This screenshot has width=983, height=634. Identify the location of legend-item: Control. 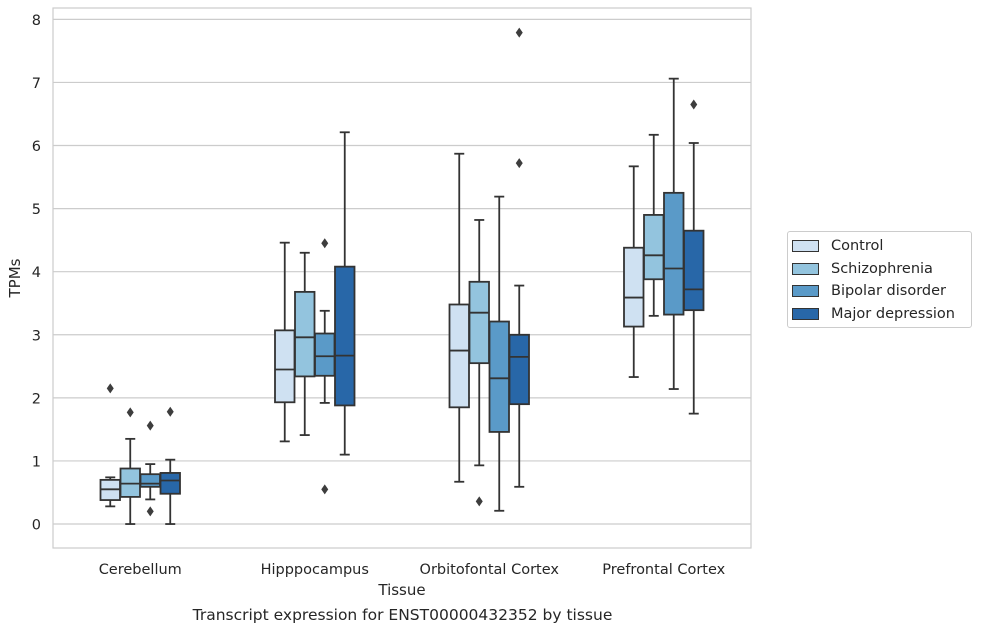
(879, 246).